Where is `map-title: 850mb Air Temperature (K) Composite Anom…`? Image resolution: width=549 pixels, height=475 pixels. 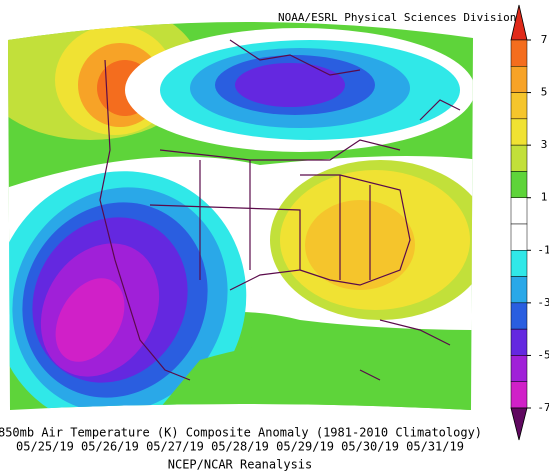
map-title: 850mb Air Temperature (K) Composite Anom… is located at coordinates (241, 433).